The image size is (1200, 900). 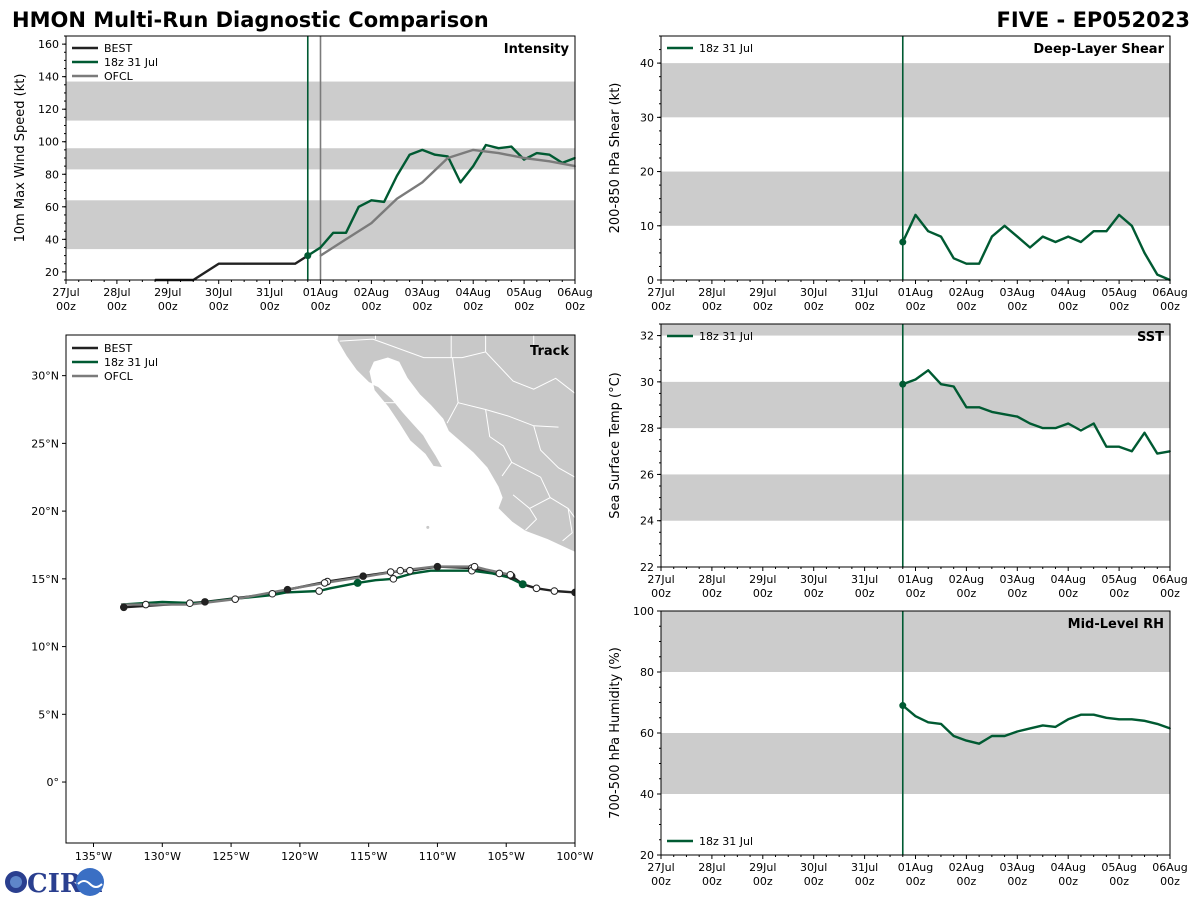 I want to click on track-xtick-label: 100°W, so click(x=574, y=856).